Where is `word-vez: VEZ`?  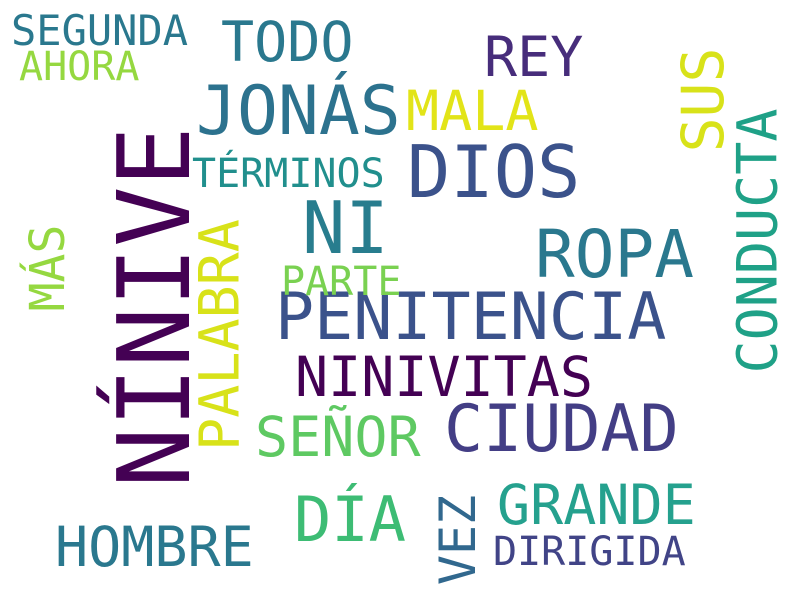
word-vez: VEZ is located at coordinates (458, 540).